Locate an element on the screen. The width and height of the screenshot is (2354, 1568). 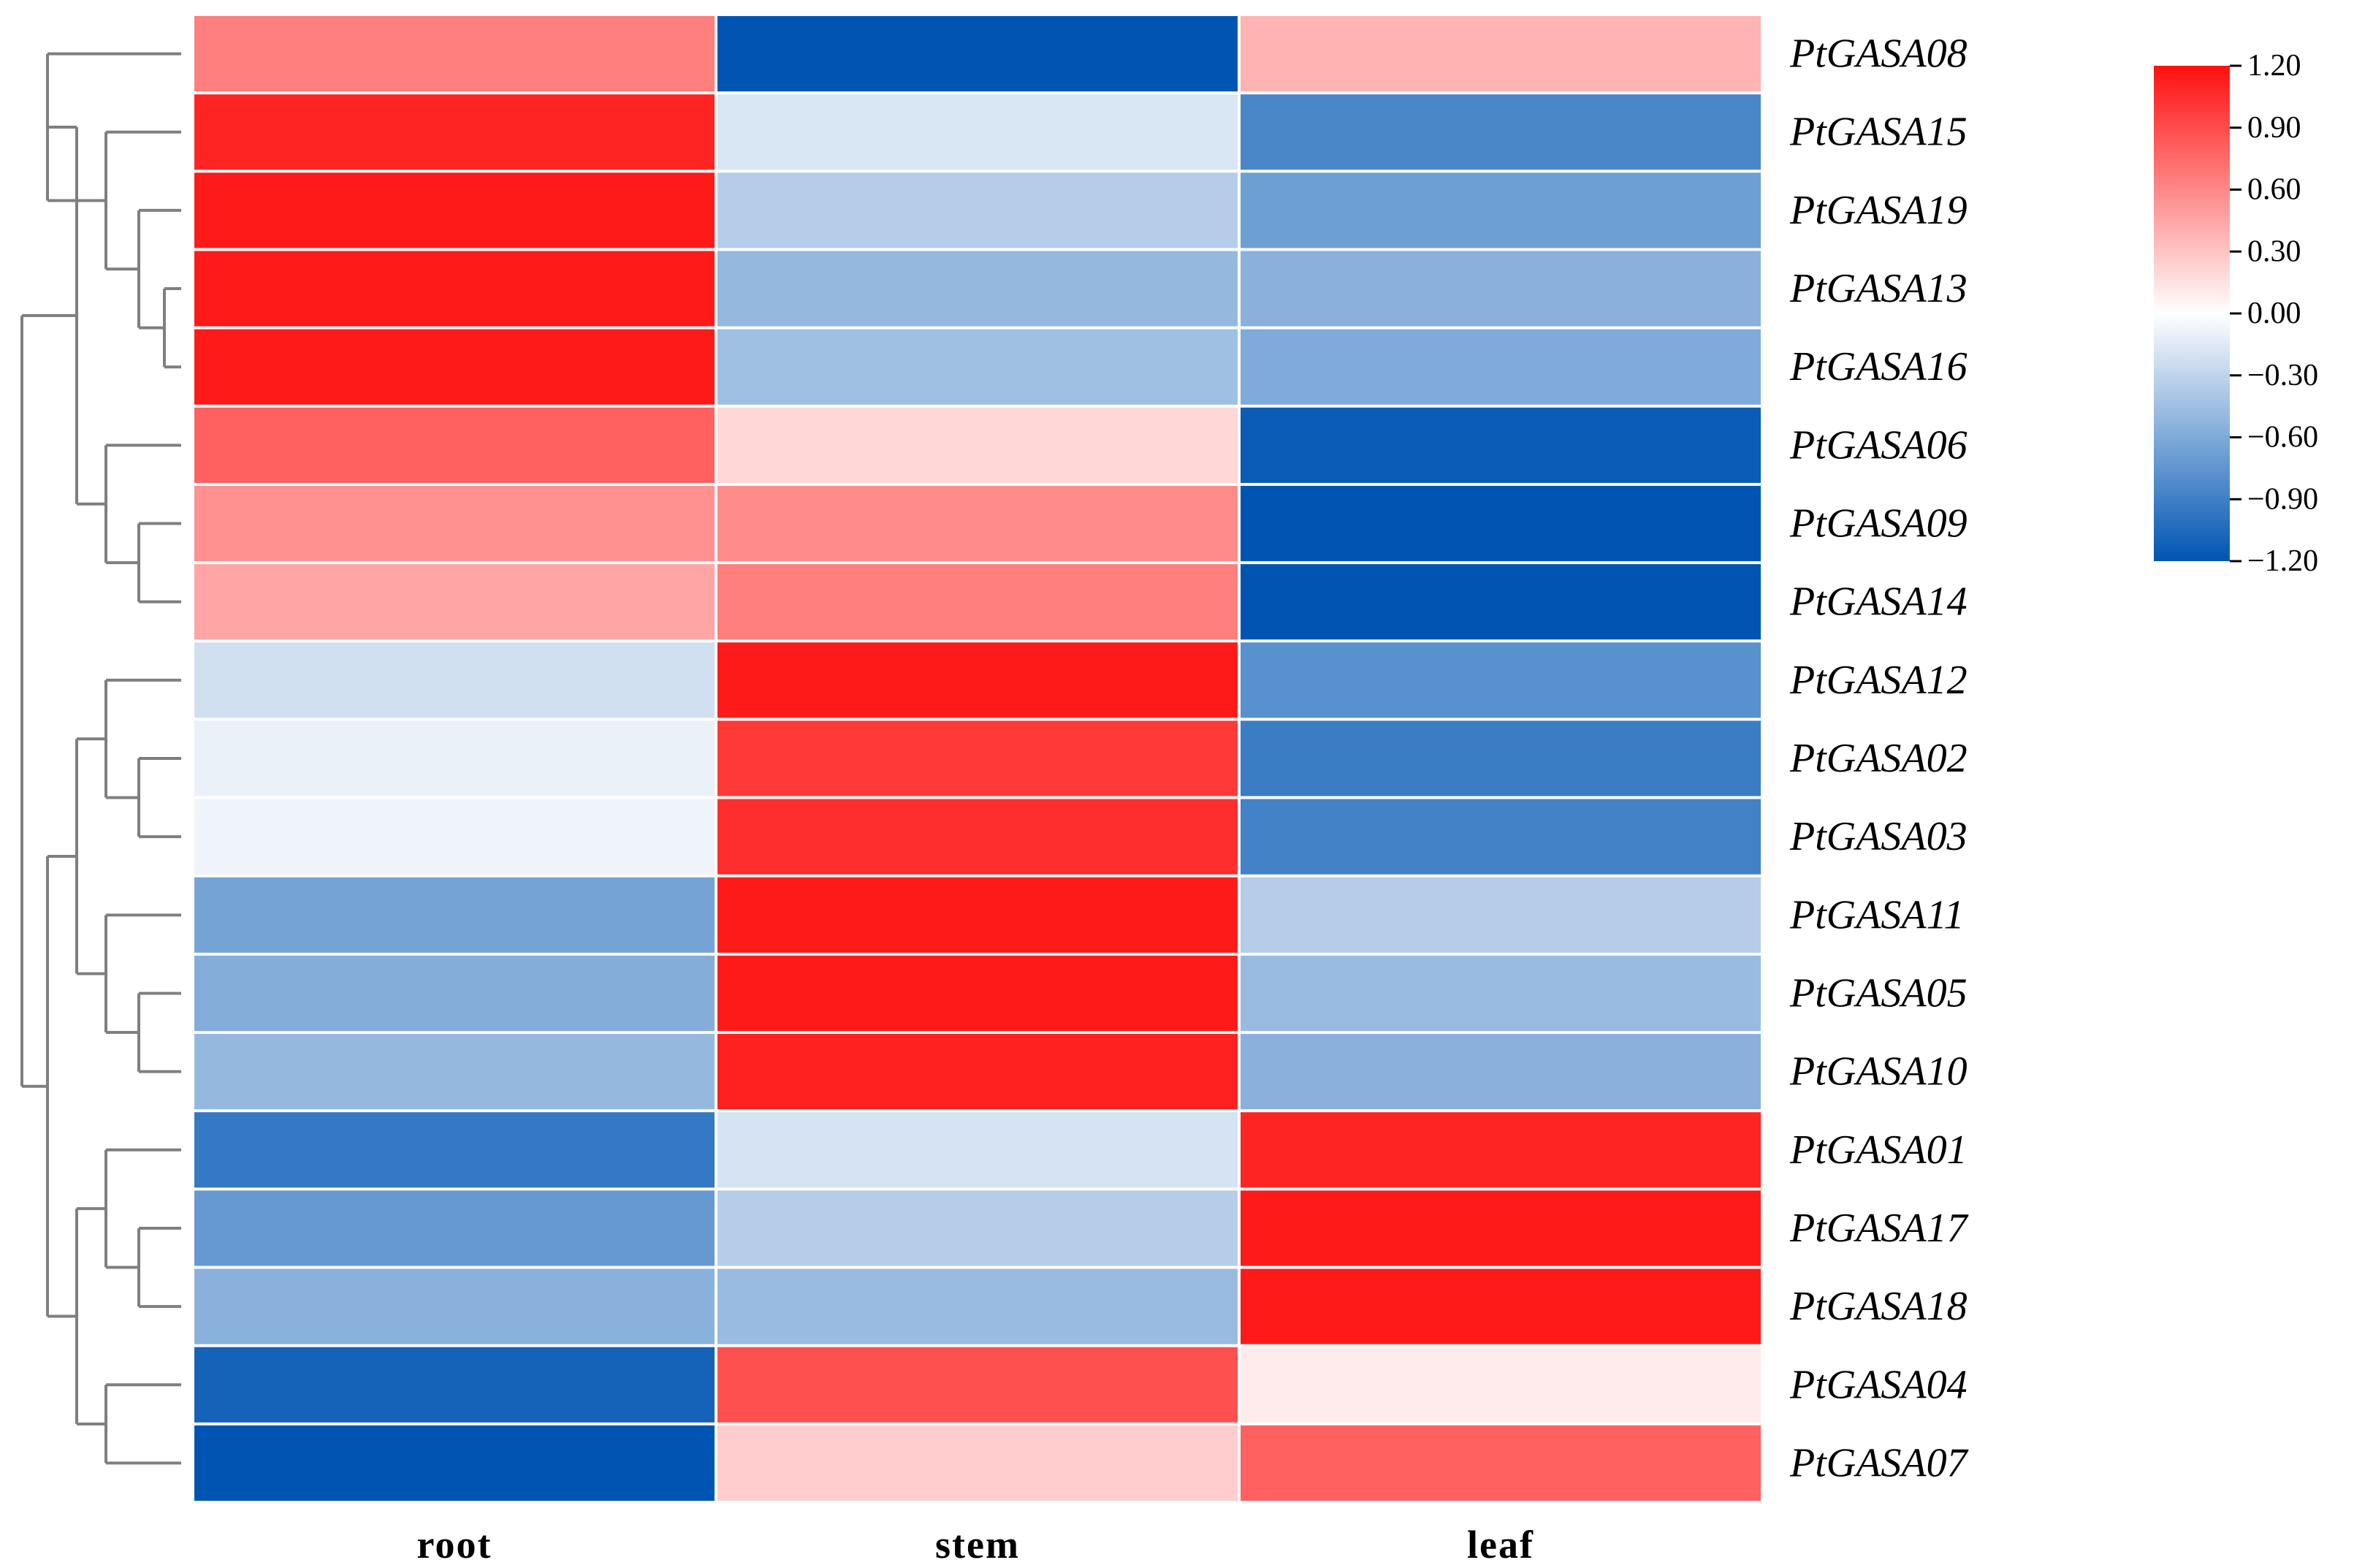
column-label: stem is located at coordinates (977, 1545).